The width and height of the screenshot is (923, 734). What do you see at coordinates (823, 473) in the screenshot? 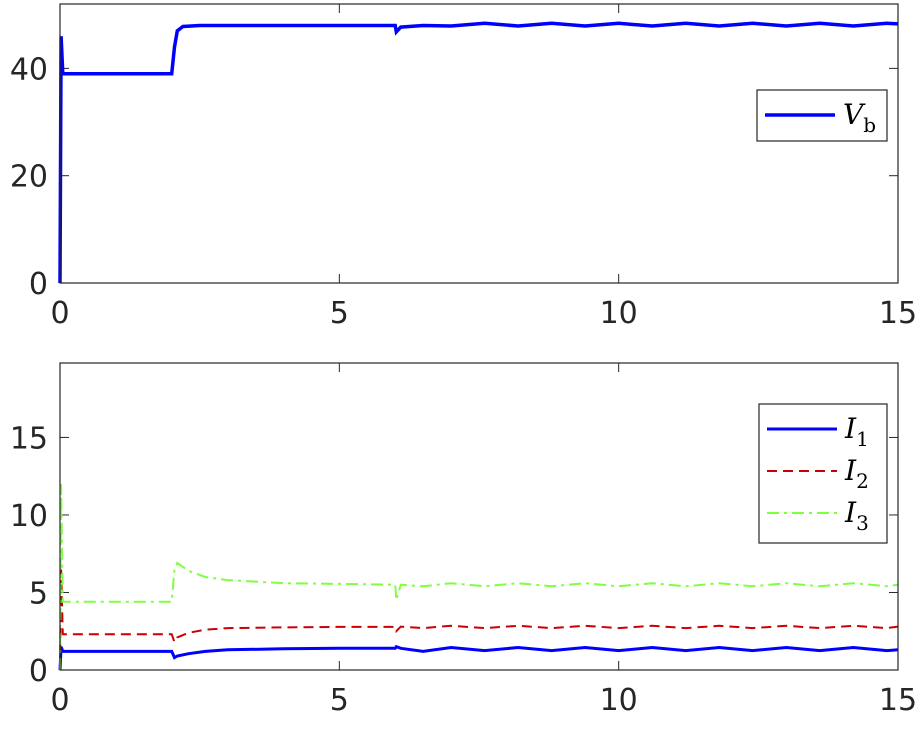
I see `legend-box` at bounding box center [823, 473].